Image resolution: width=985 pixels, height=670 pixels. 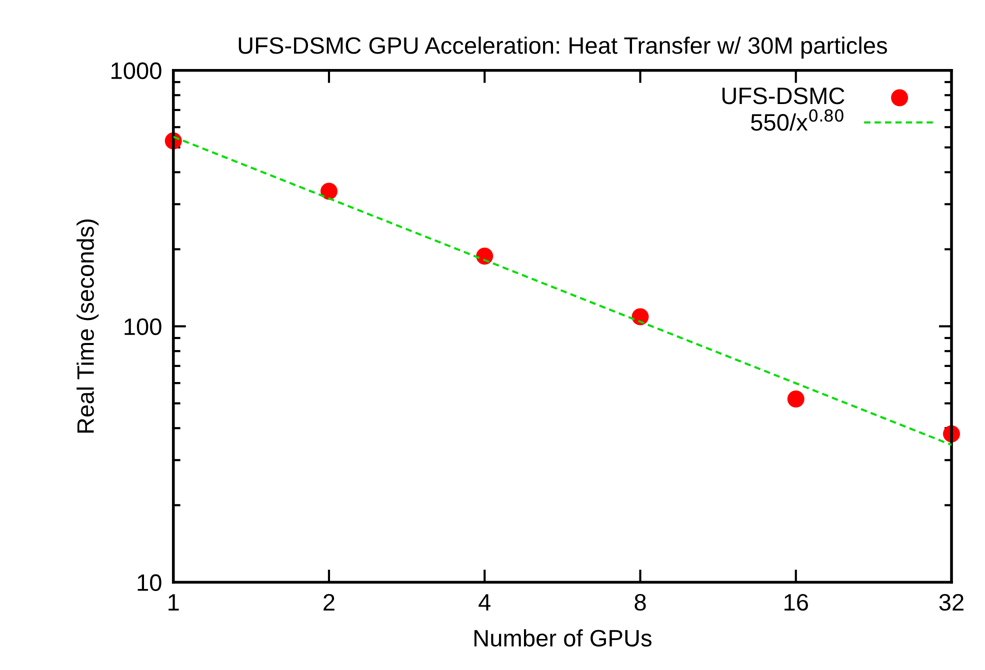 I want to click on y-axis-title: Real Time (seconds), so click(x=87, y=326).